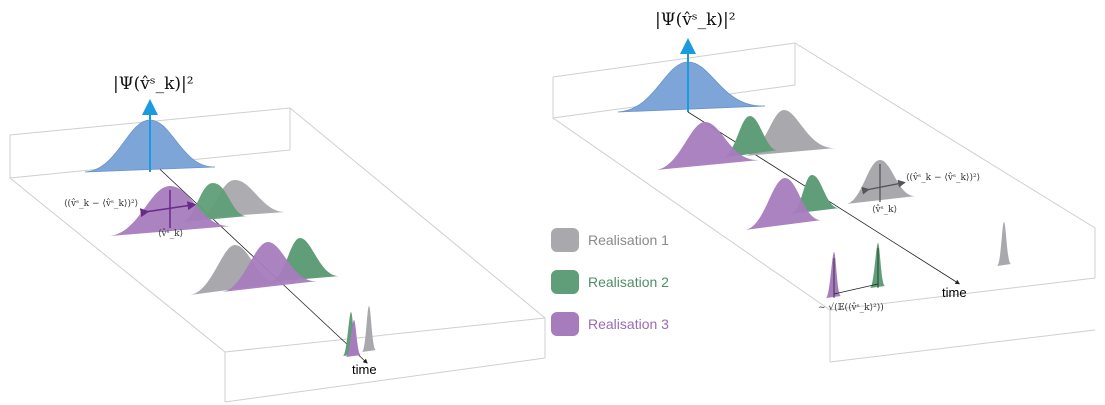 This screenshot has height=405, width=1105. I want to click on legend-label: Realisation 3, so click(628, 324).